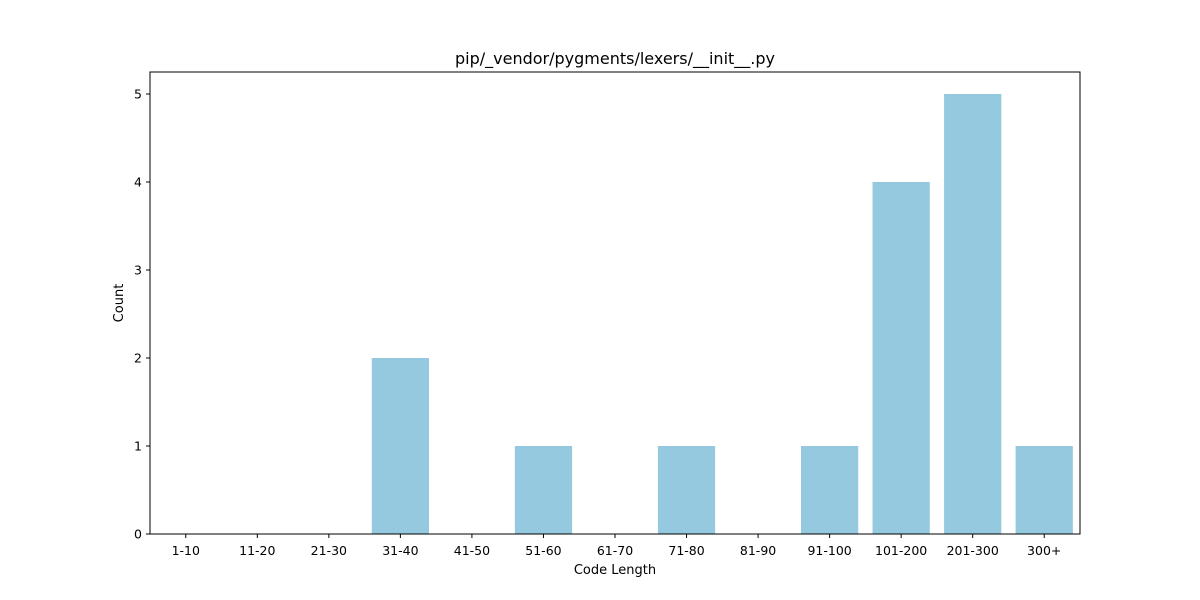 The width and height of the screenshot is (1200, 600). What do you see at coordinates (138, 182) in the screenshot?
I see `y-tick-label-4: 4` at bounding box center [138, 182].